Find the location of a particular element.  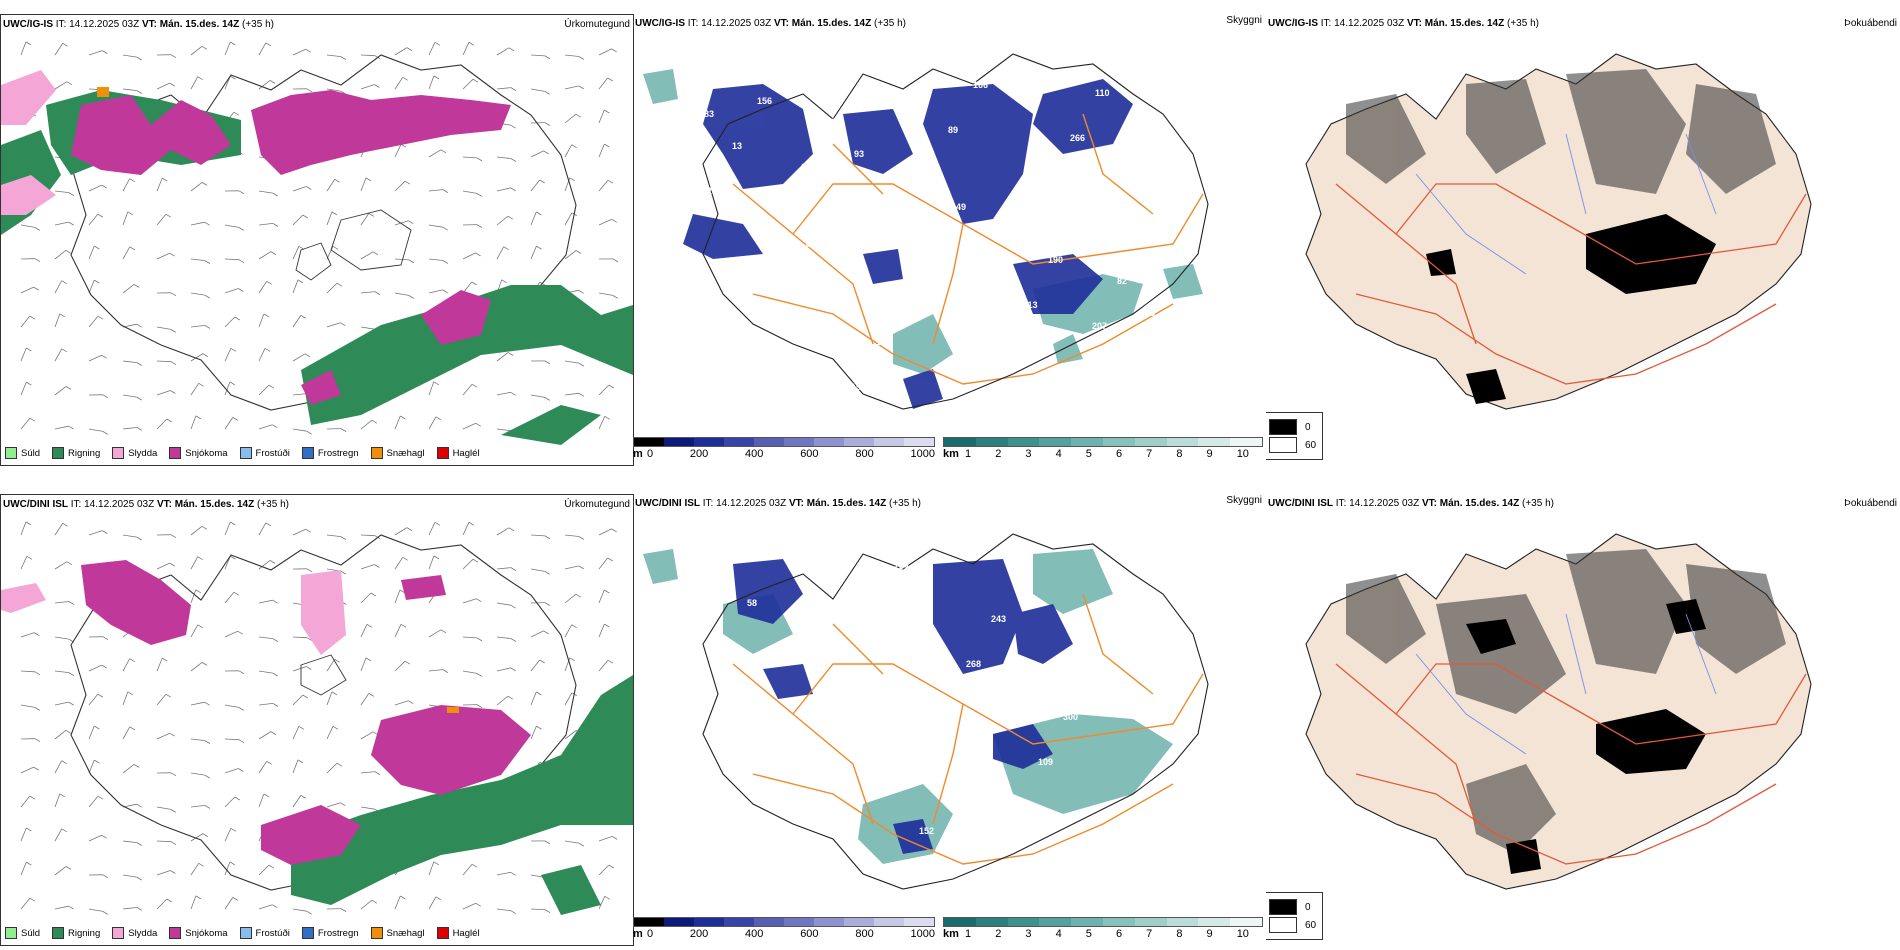

legend-label: Snjókoma is located at coordinates (206, 933).